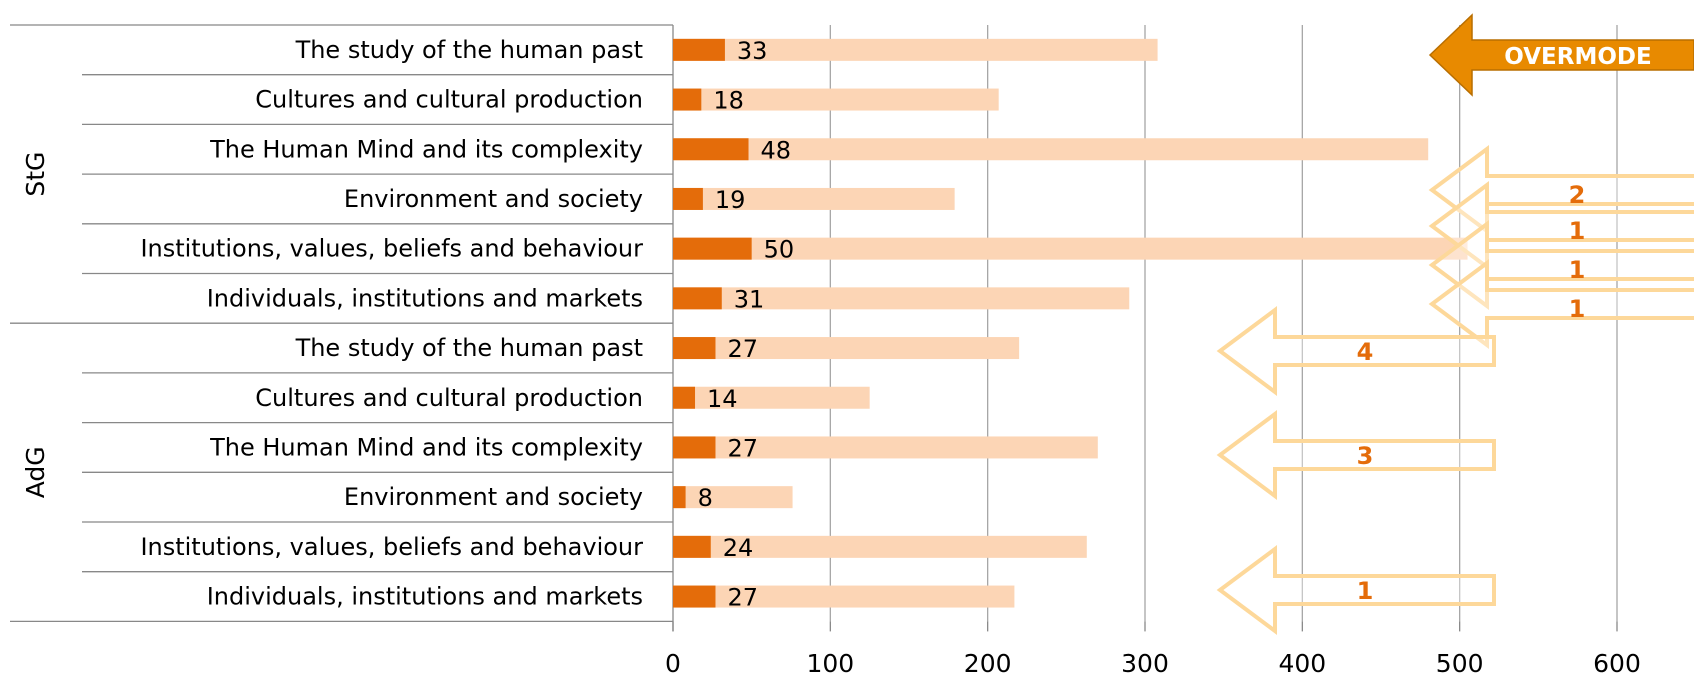 Image resolution: width=1694 pixels, height=678 pixels. What do you see at coordinates (705, 498) in the screenshot?
I see `data-label: 8` at bounding box center [705, 498].